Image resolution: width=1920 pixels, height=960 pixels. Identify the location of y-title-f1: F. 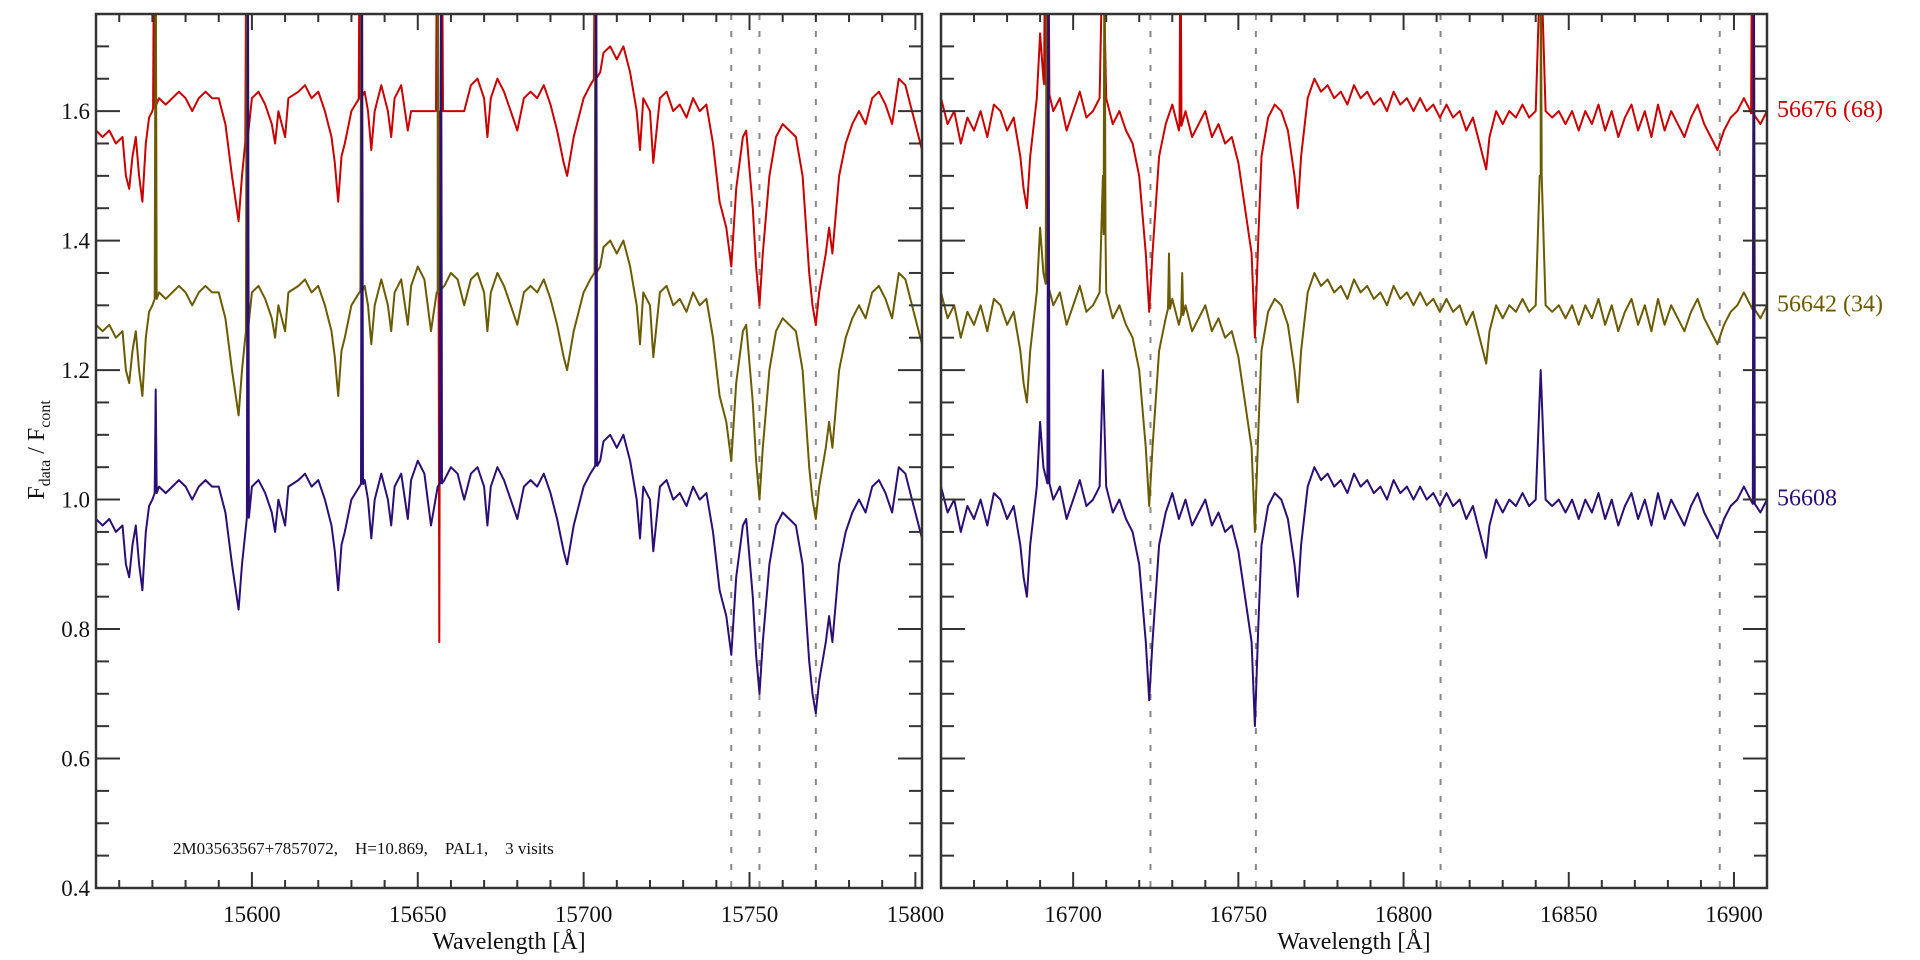
(37, 492).